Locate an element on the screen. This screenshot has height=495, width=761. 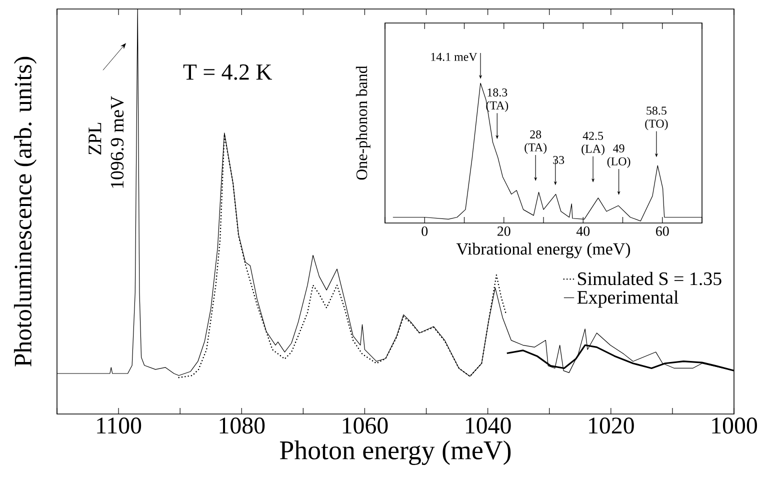
legend-label: Simulated S = 1.35 is located at coordinates (650, 279).